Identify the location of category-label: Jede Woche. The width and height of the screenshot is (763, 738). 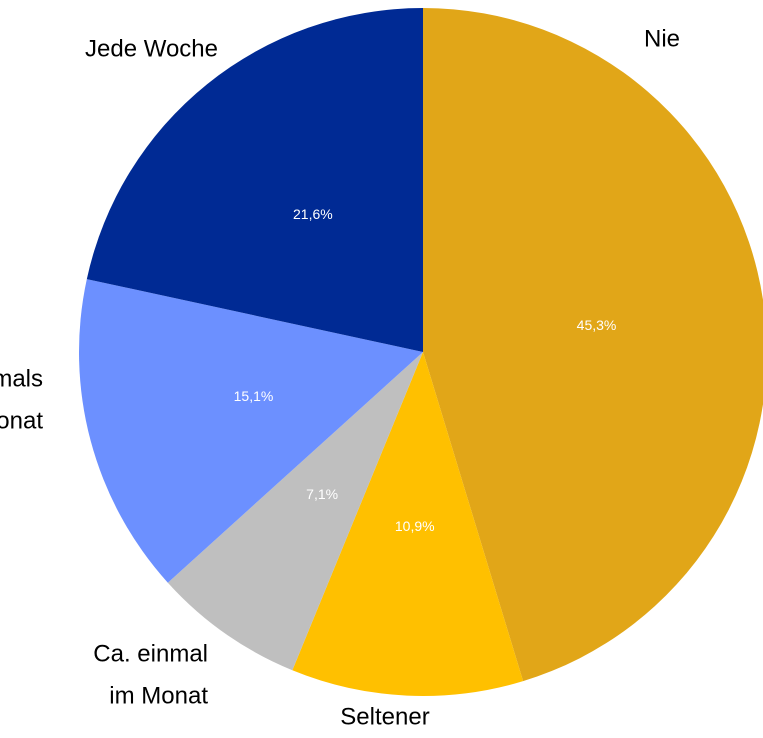
(151, 48).